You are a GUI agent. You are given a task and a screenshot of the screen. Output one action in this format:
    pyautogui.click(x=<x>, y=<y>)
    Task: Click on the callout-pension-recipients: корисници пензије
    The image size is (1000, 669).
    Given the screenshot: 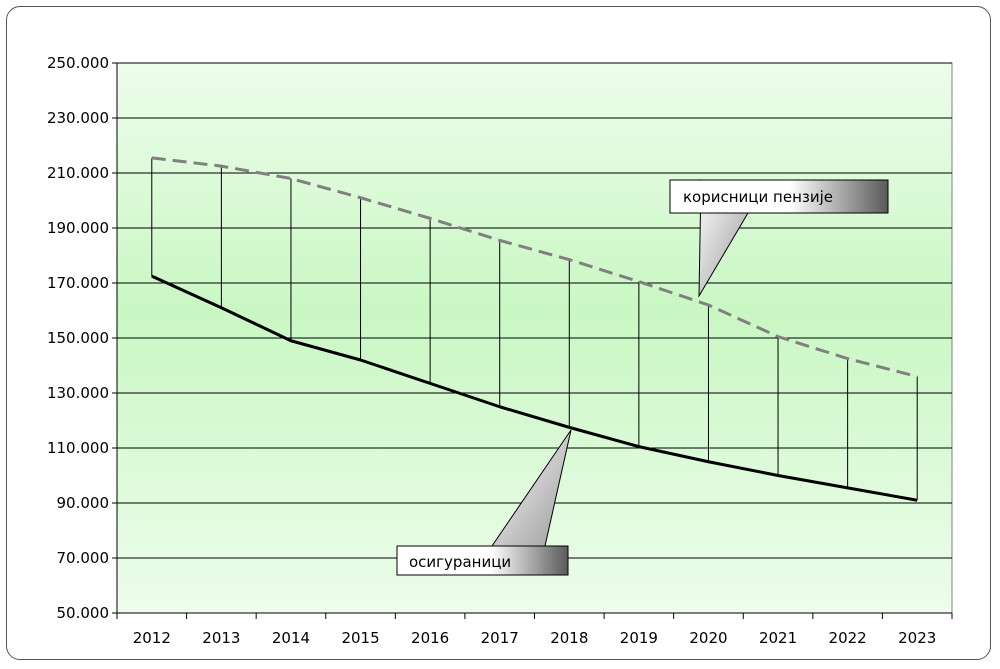 What is the action you would take?
    pyautogui.click(x=779, y=238)
    